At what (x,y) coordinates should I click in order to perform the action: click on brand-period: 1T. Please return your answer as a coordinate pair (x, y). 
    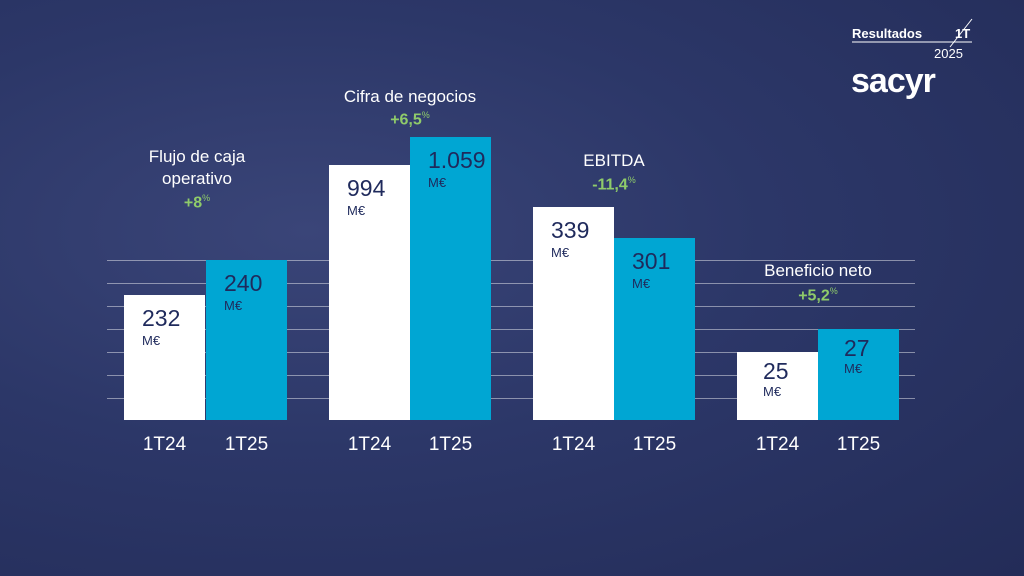
    Looking at the image, I should click on (963, 33).